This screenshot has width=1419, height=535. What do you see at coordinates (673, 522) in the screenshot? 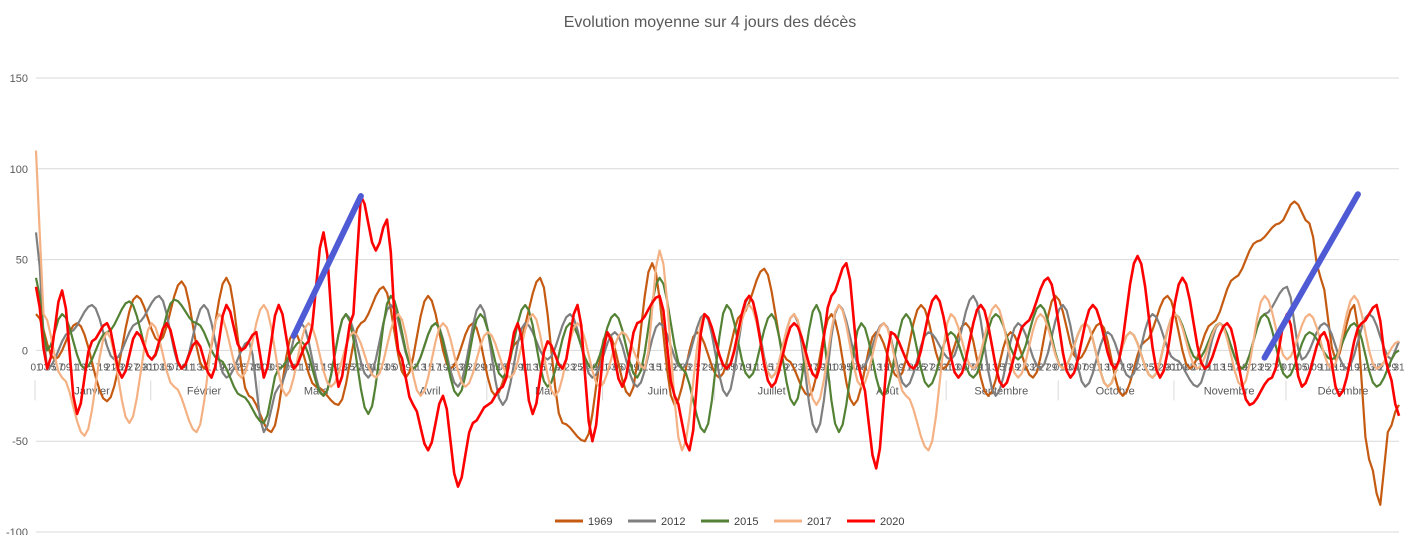
I see `legend-label-2012: 2012` at bounding box center [673, 522].